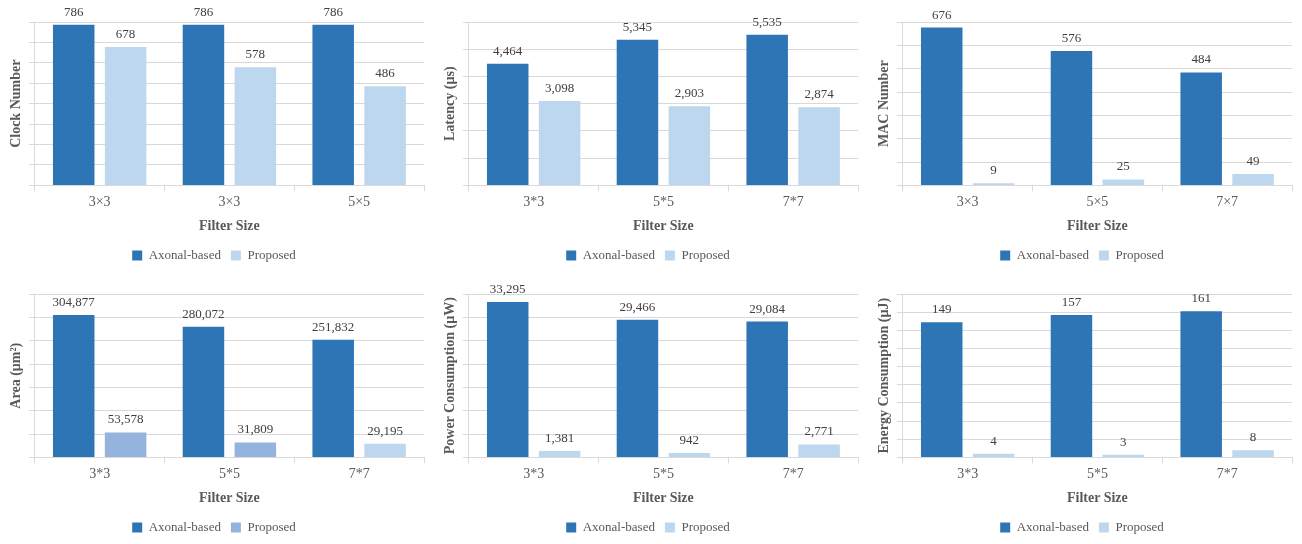 The height and width of the screenshot is (544, 1302). Describe the element at coordinates (508, 50) in the screenshot. I see `data-label: 4,464` at that location.